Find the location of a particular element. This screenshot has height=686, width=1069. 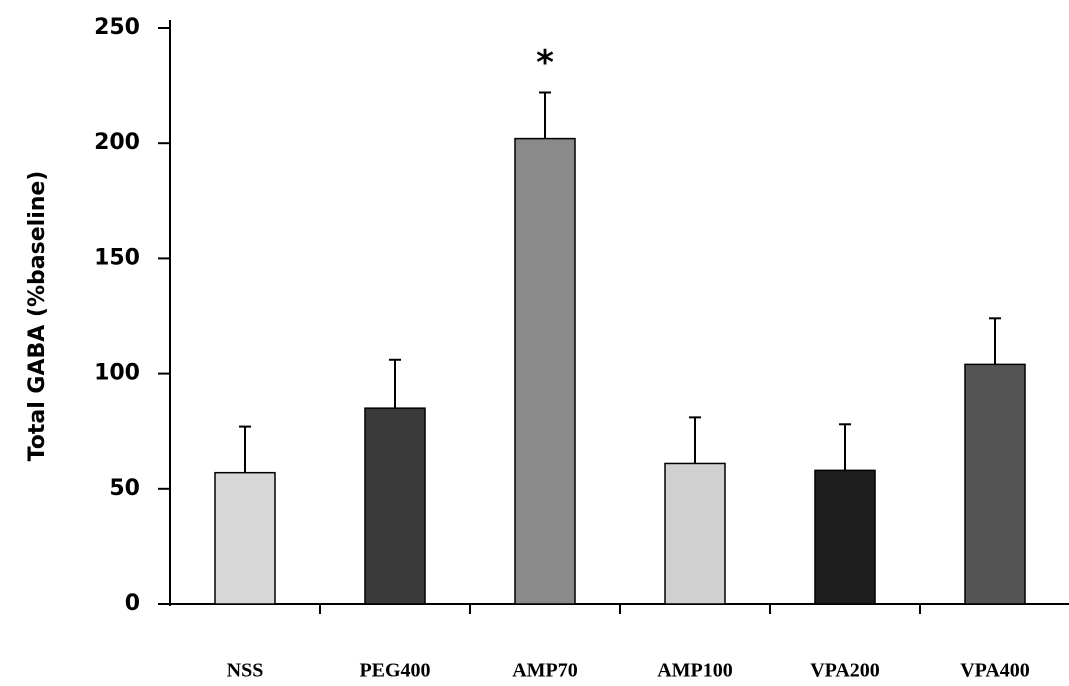

x-tick-label: VPA200 is located at coordinates (845, 671).